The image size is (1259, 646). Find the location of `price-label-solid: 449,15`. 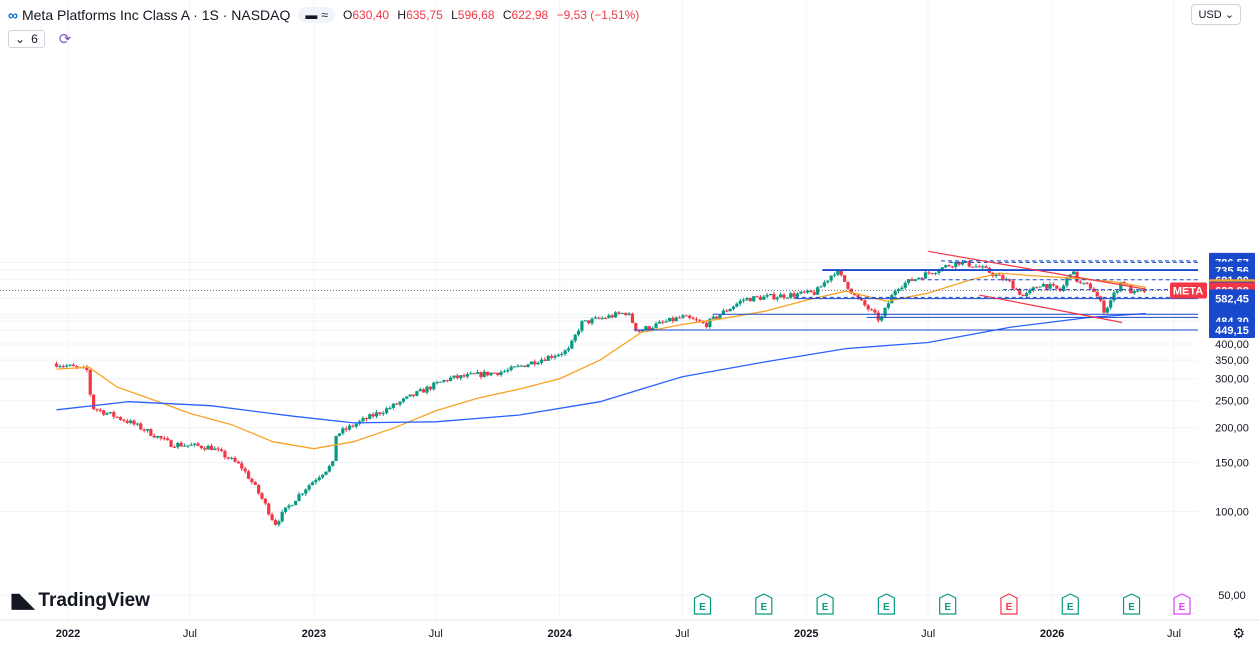

price-label-solid: 449,15 is located at coordinates (1232, 330).